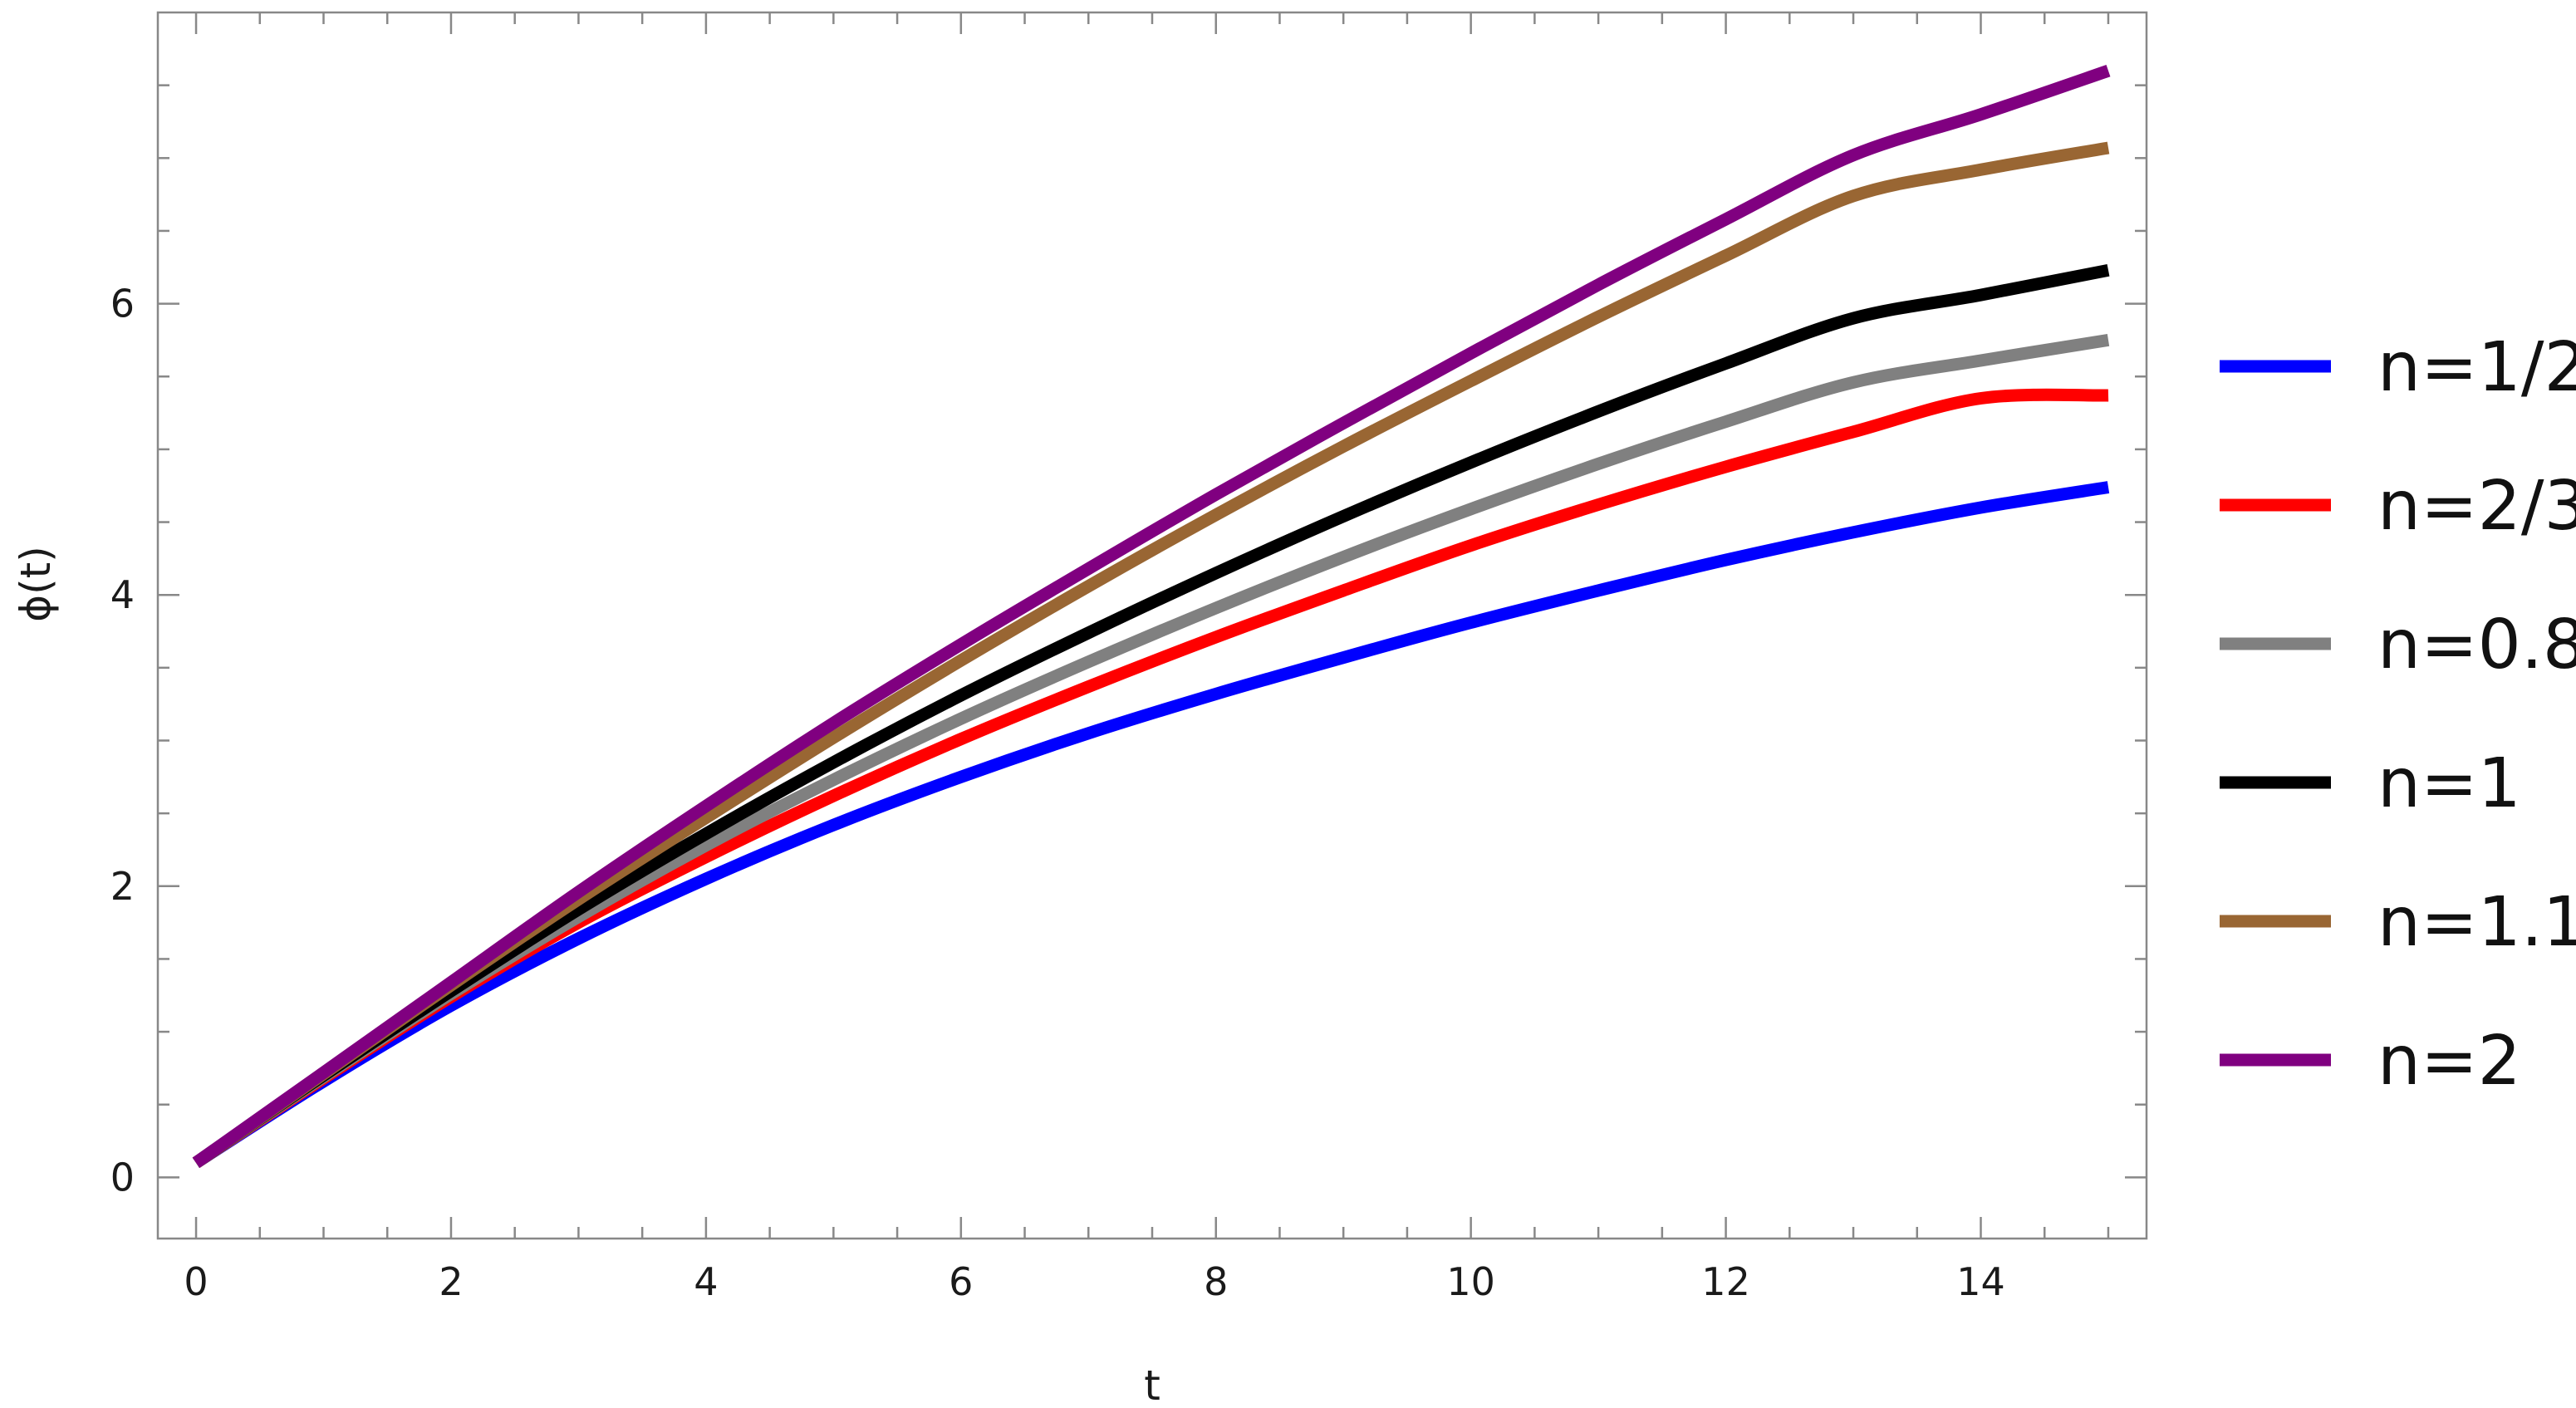 This screenshot has width=2576, height=1408. I want to click on legend-label: n=1/2, so click(2476, 367).